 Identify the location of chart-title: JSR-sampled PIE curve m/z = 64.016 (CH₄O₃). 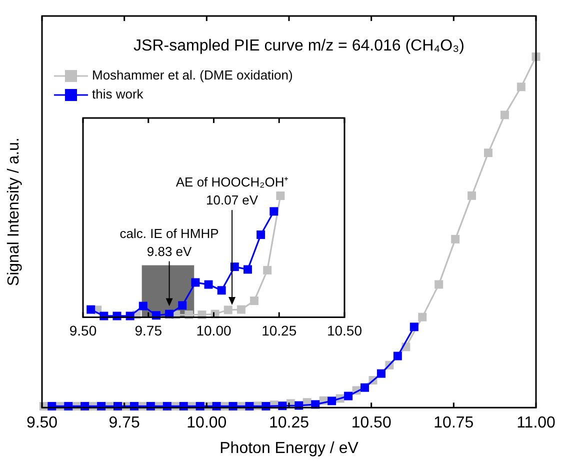
(299, 45).